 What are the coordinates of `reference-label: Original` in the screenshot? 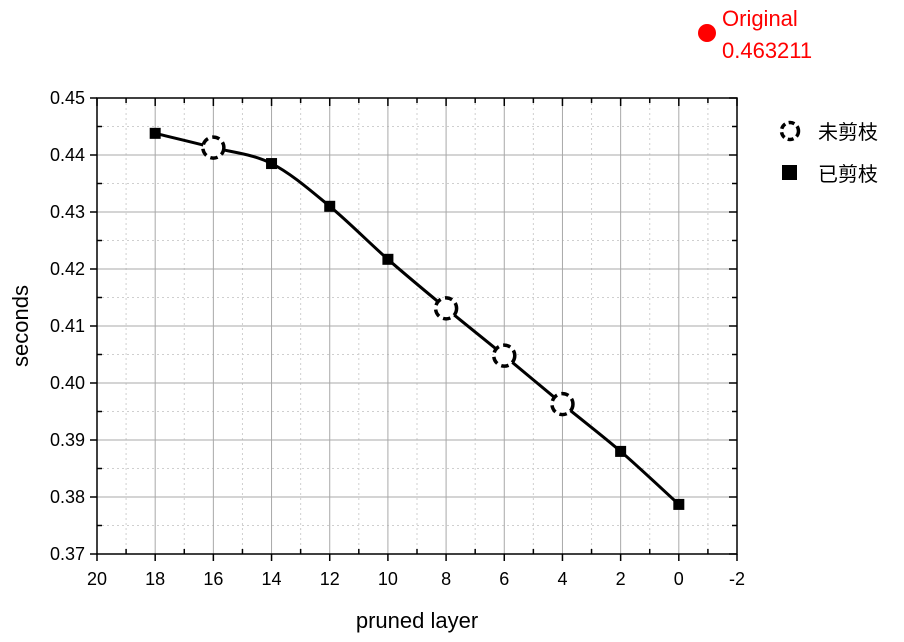 It's located at (760, 18).